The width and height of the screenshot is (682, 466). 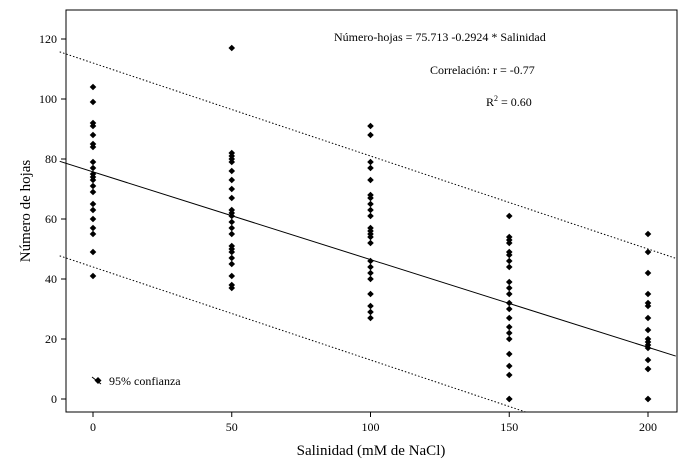 I want to click on r-squared-value: = 0.60, so click(x=515, y=102).